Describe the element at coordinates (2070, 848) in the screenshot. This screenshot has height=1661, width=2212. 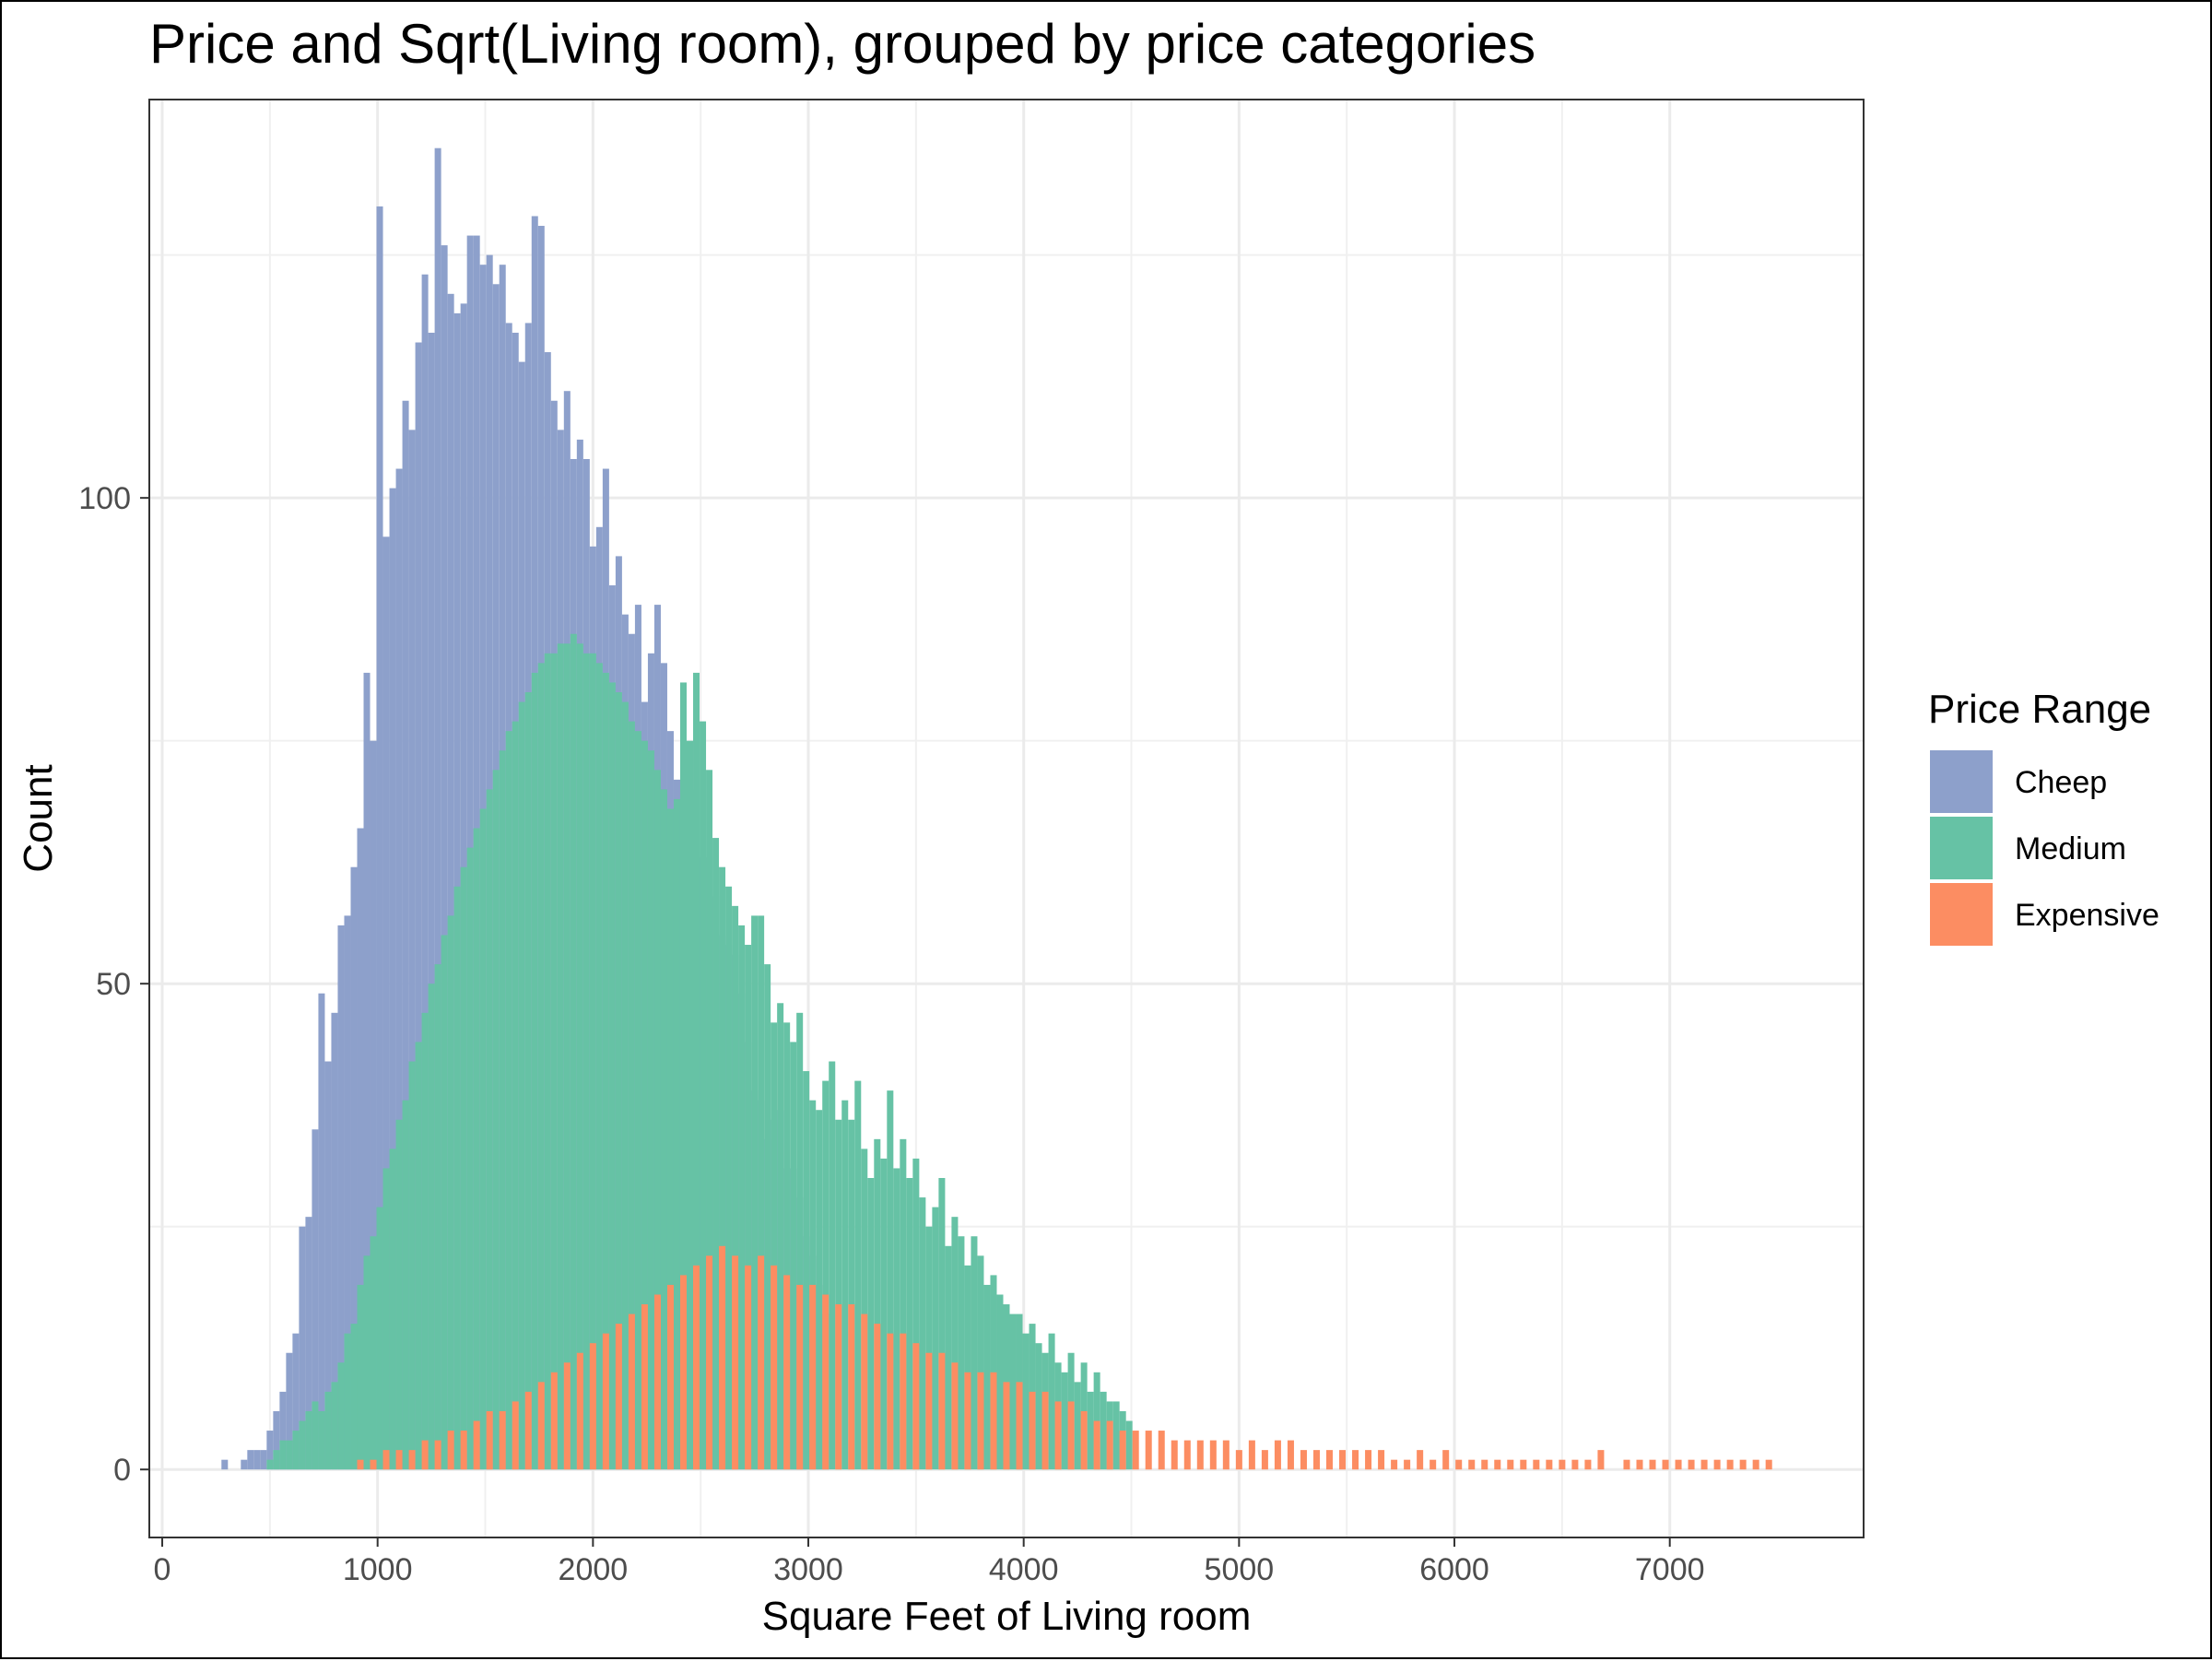
I see `legend-label-medium: Medium` at that location.